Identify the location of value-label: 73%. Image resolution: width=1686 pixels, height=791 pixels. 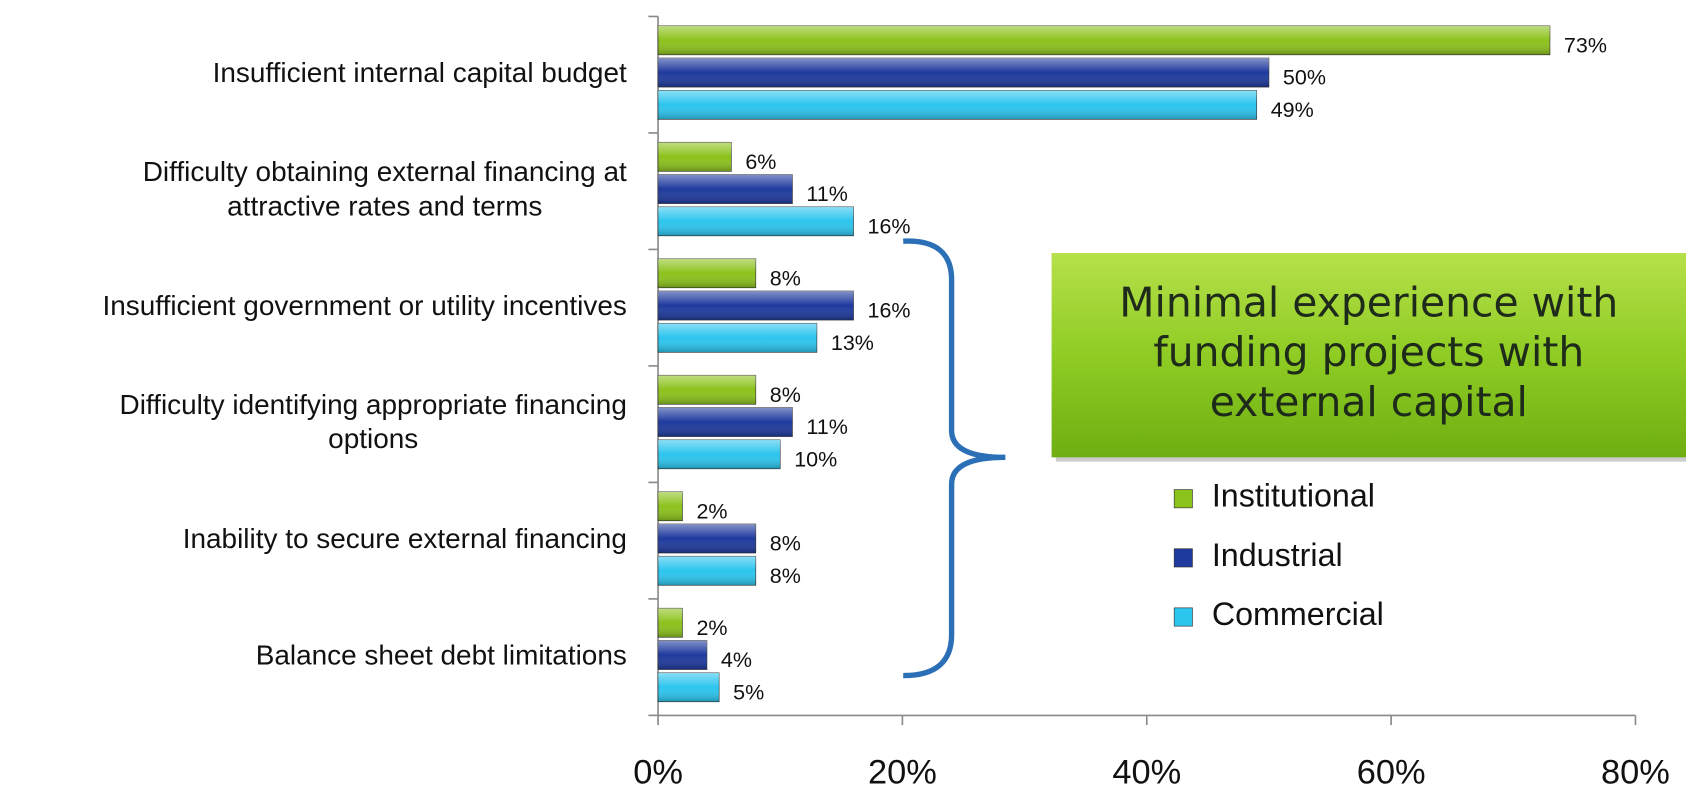
(1585, 45).